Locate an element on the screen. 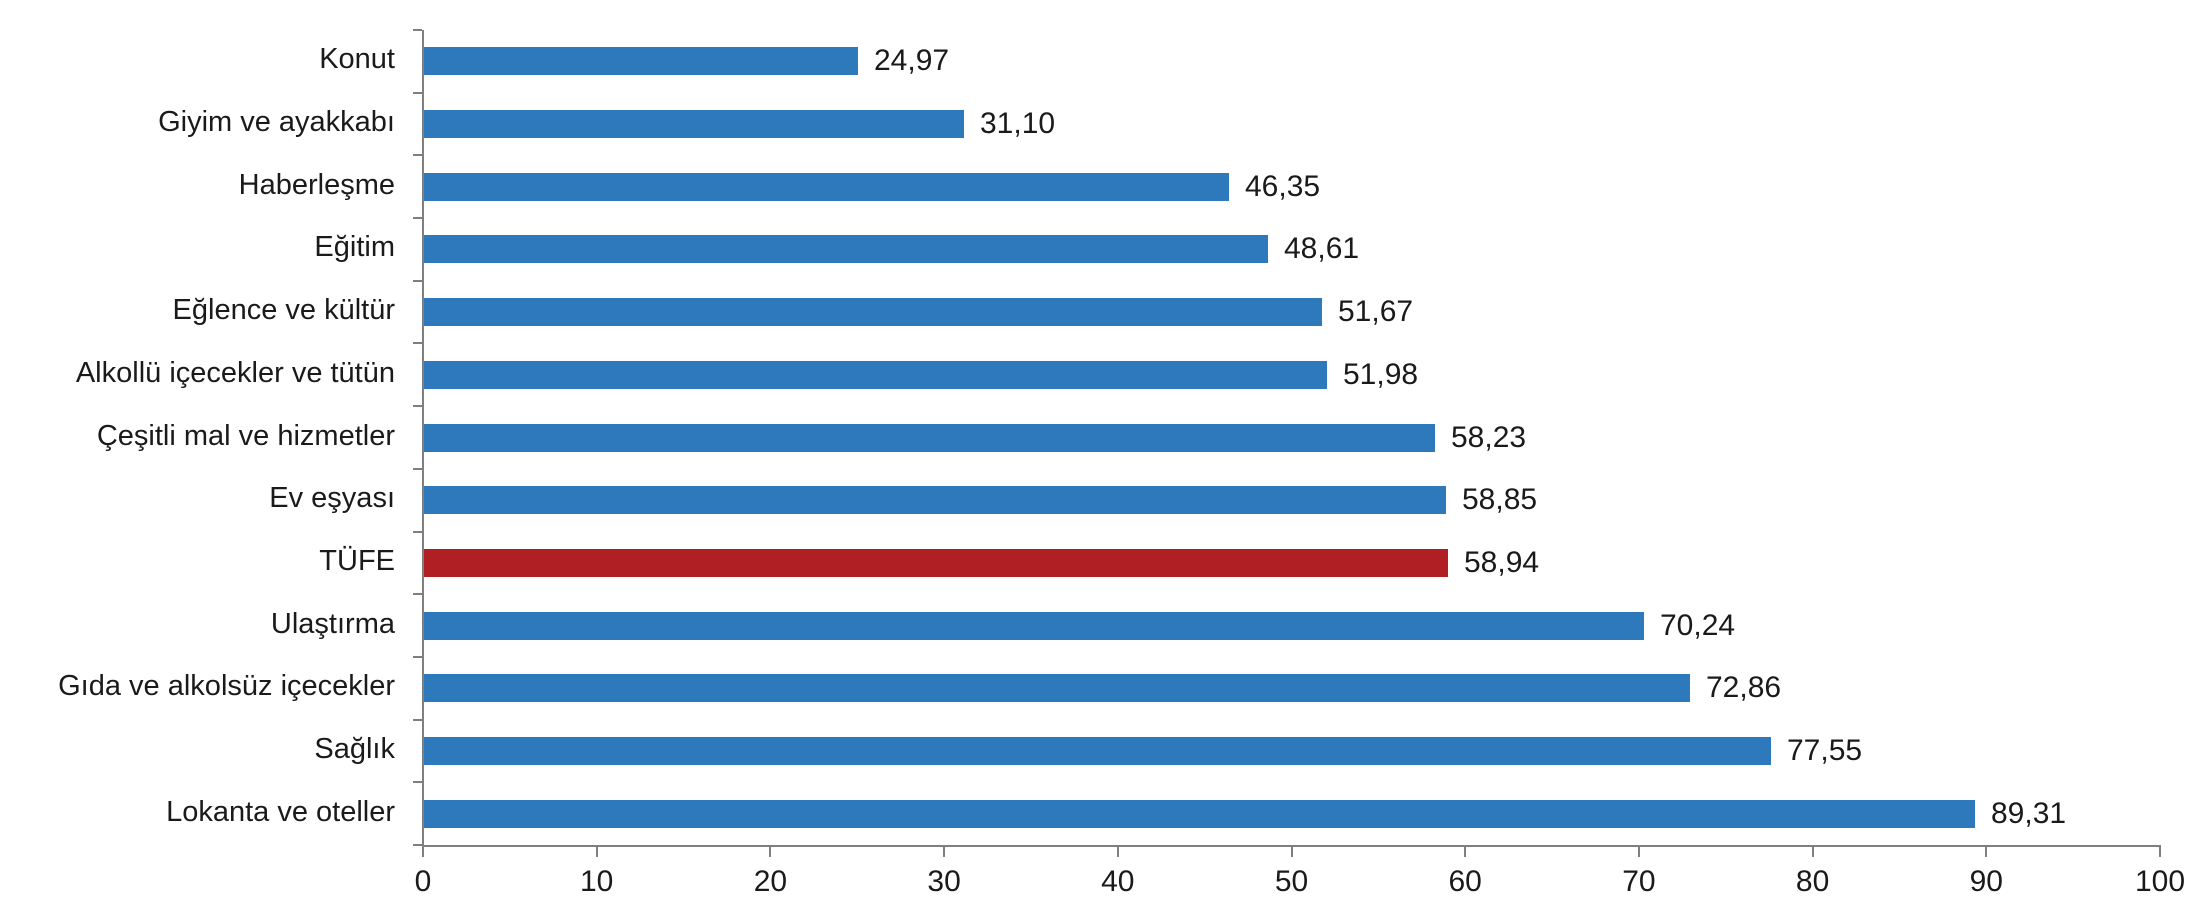 This screenshot has width=2186, height=900. x-axis-tick-label: 40 is located at coordinates (1118, 881).